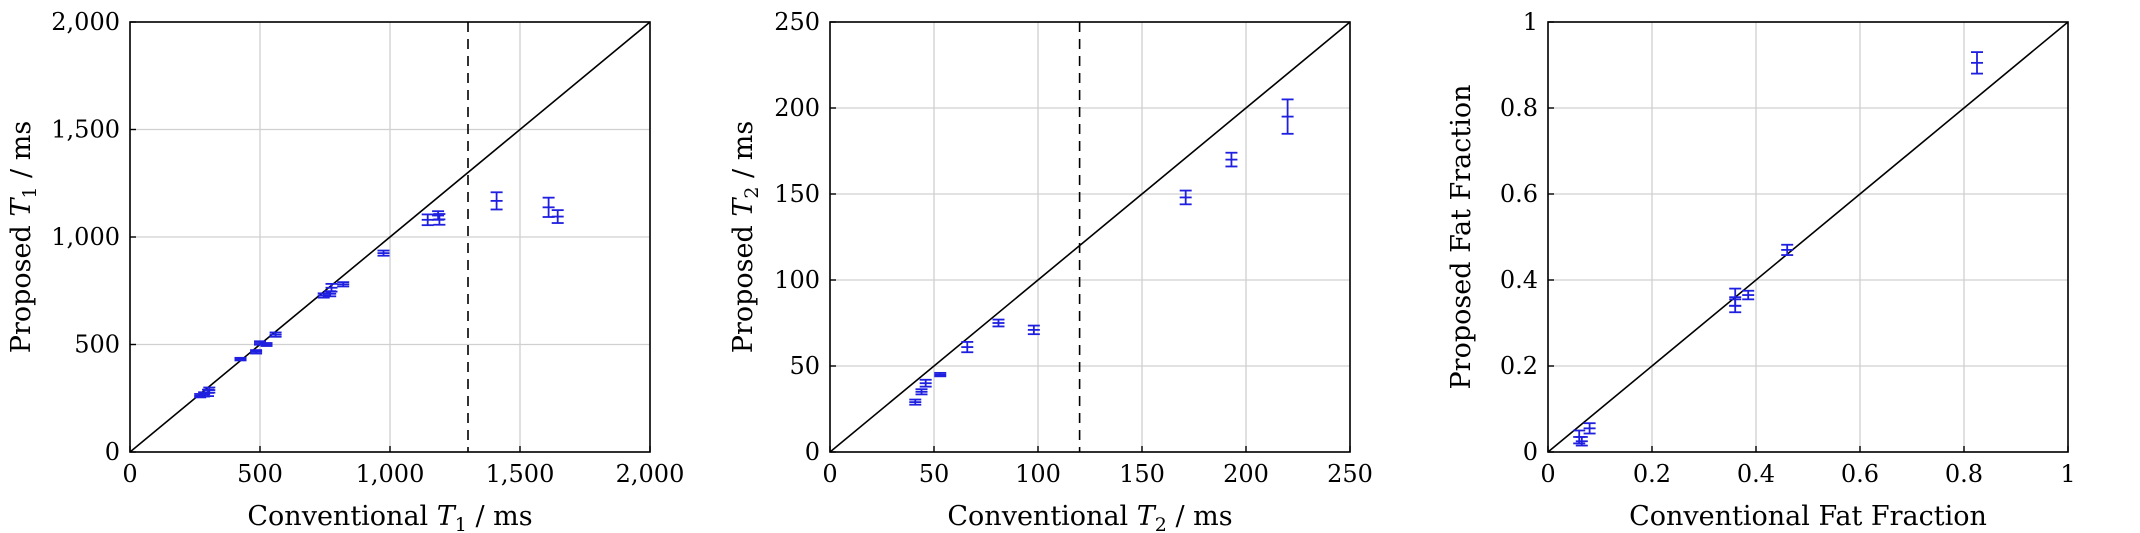 The width and height of the screenshot is (2140, 533). What do you see at coordinates (1530, 22) in the screenshot?
I see `panel-fat-fraction-ytick-label-5: 1` at bounding box center [1530, 22].